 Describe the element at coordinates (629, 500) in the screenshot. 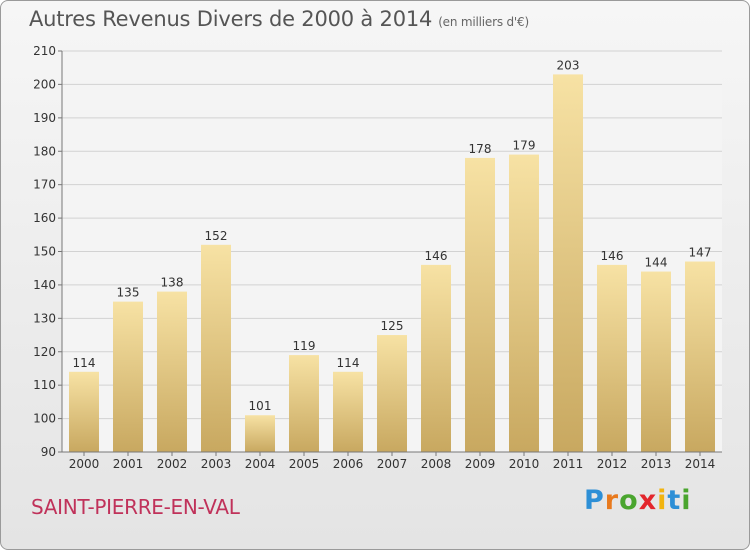

I see `logo-letter: o` at that location.